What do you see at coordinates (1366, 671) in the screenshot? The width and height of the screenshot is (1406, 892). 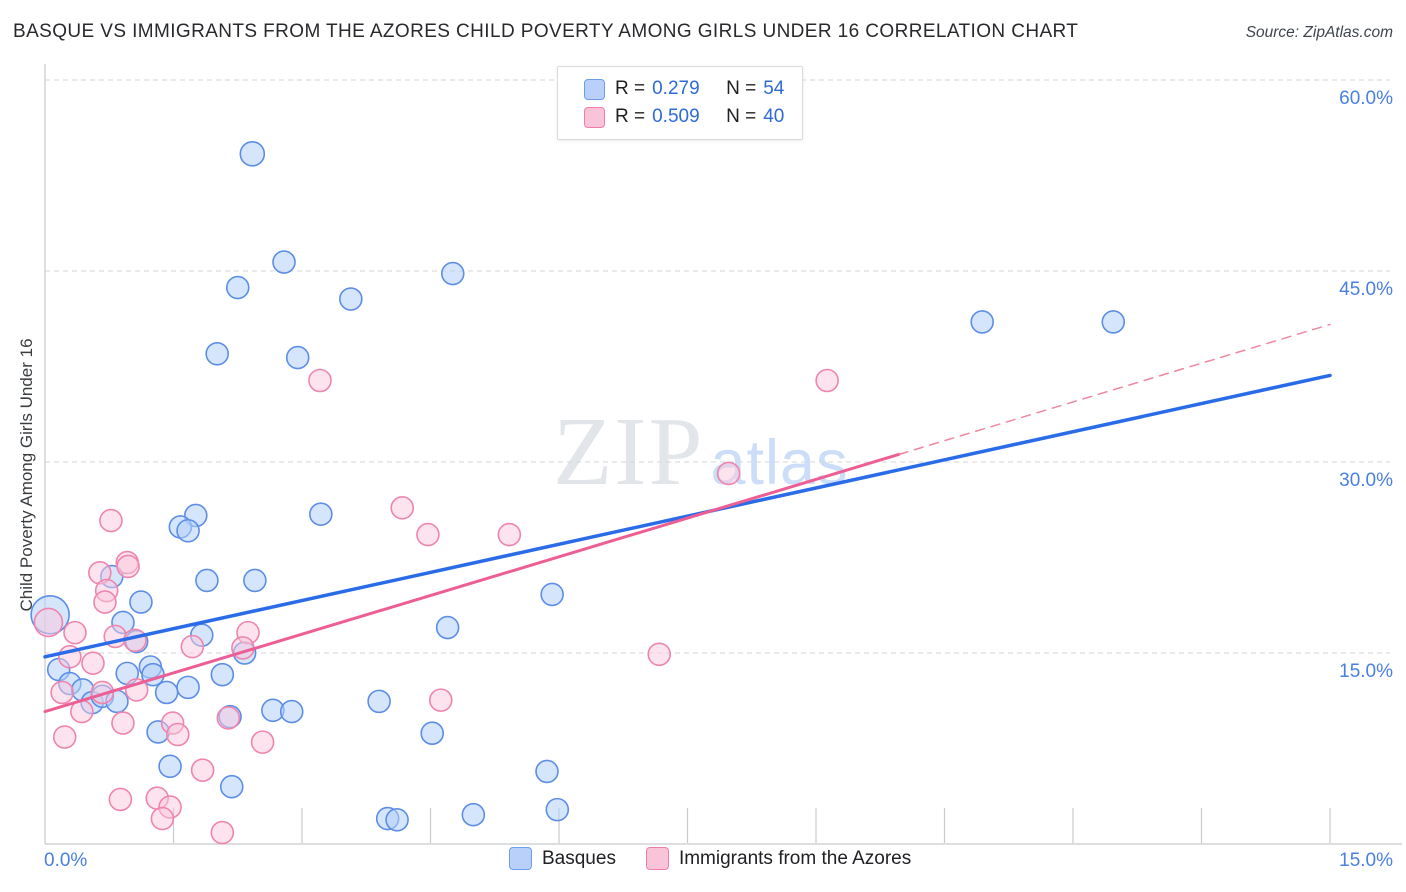 I see `y-tick-label: 15.0%` at bounding box center [1366, 671].